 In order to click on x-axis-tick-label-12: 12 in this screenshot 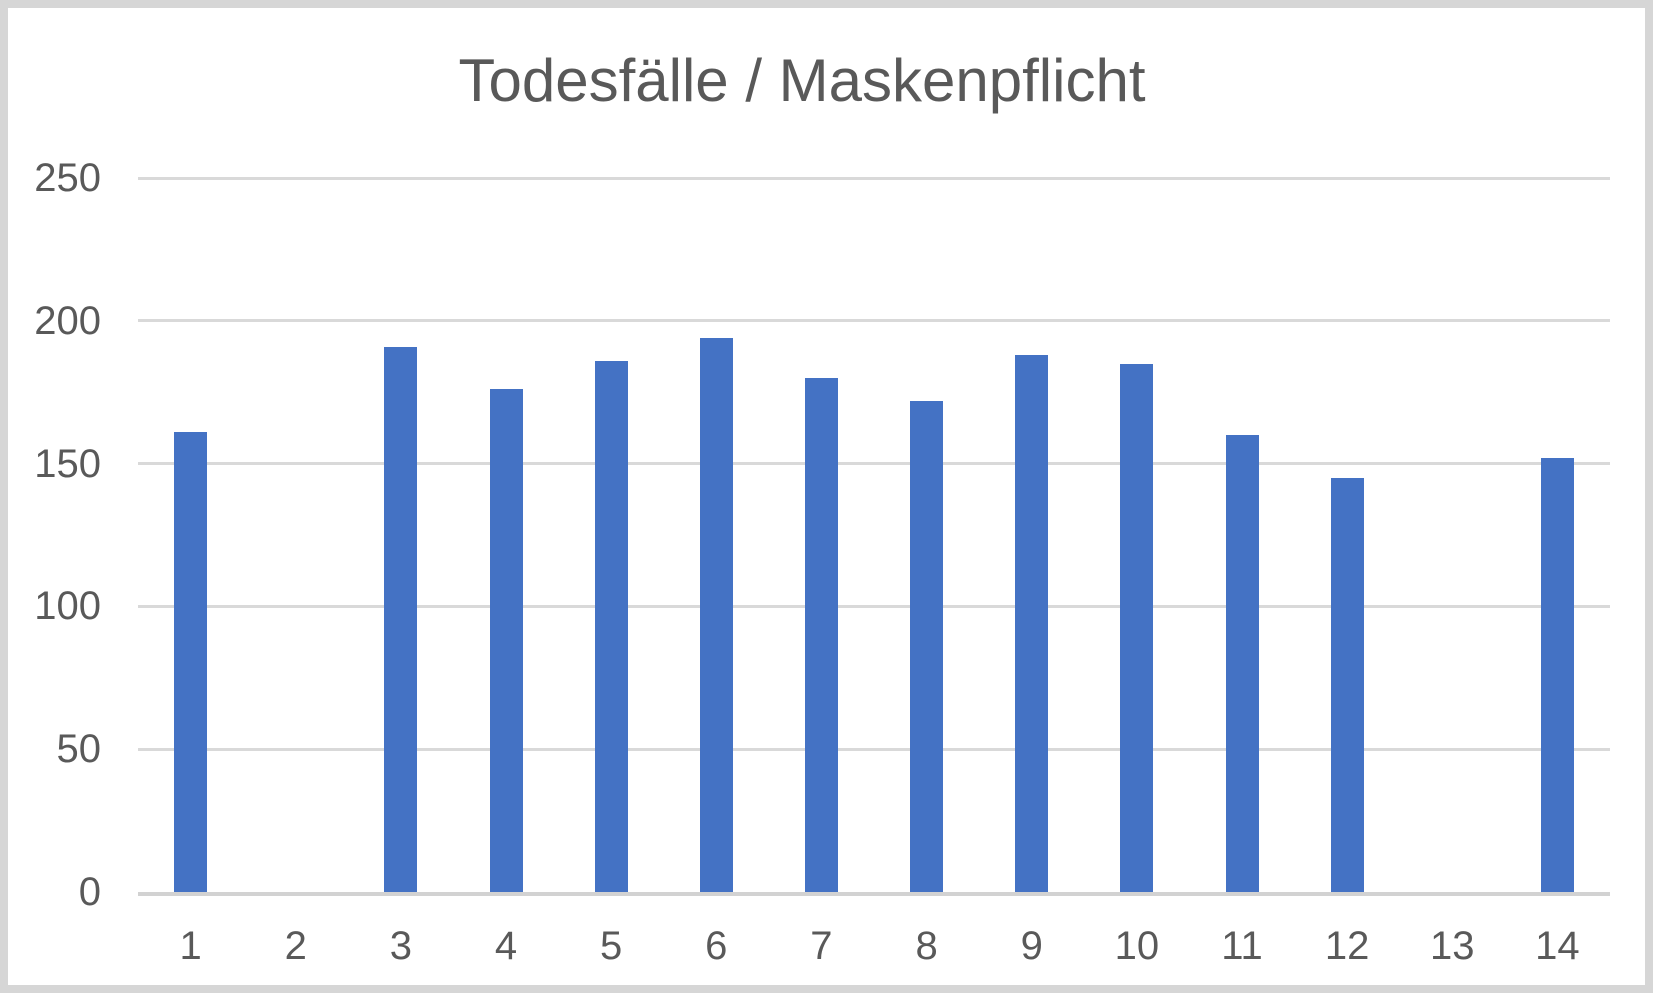, I will do `click(1347, 946)`.